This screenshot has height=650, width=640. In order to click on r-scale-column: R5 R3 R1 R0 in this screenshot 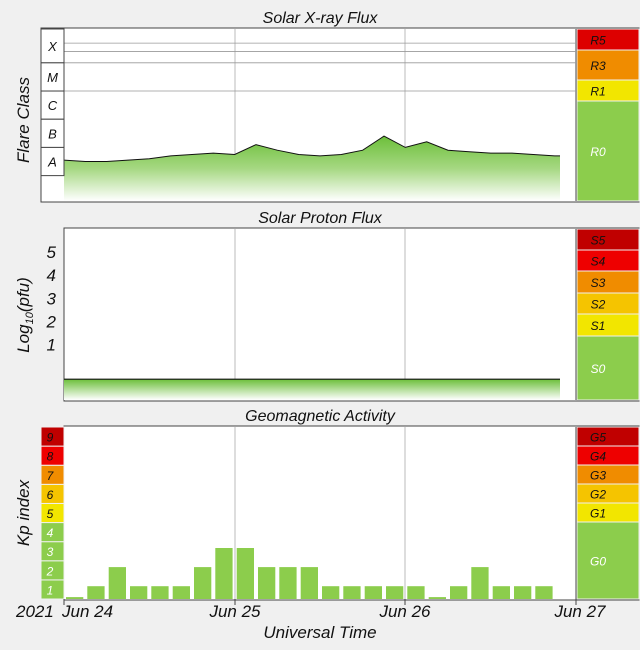, I will do `click(608, 115)`.